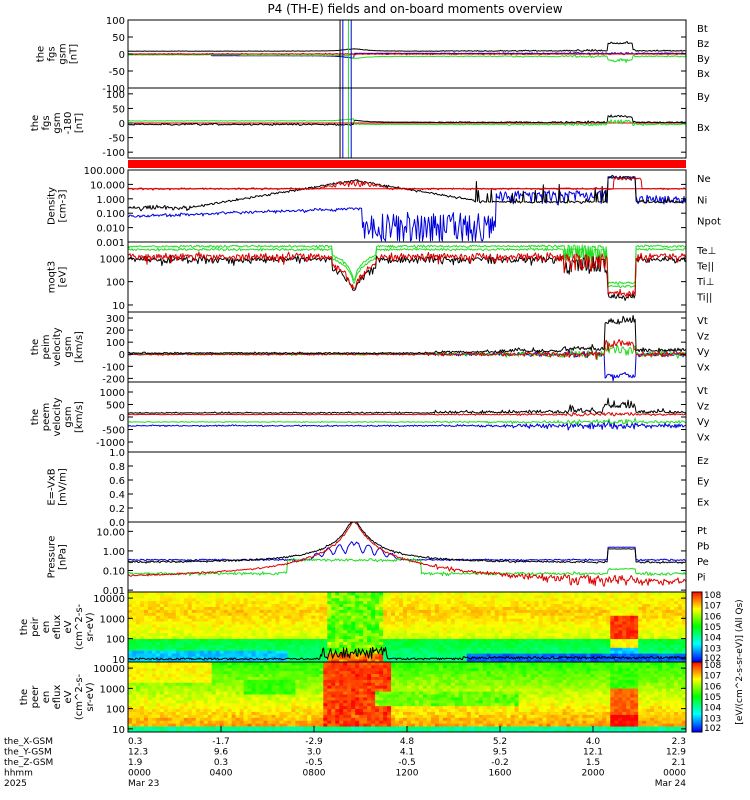 The width and height of the screenshot is (750, 800). Describe the element at coordinates (114, 591) in the screenshot. I see `y-tick-label: 0.01` at that location.